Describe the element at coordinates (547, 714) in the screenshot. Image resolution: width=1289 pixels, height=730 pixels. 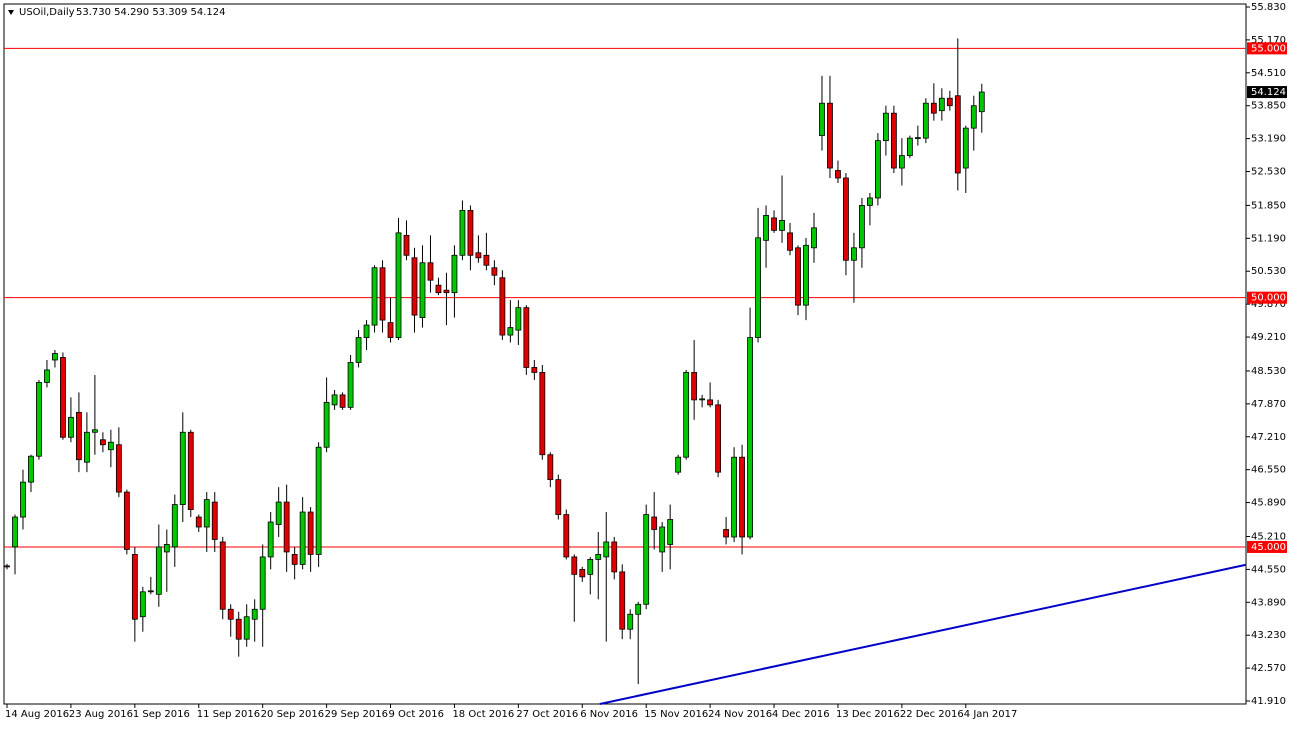
I see `x-tick-label: 27 Oct 2016` at that location.